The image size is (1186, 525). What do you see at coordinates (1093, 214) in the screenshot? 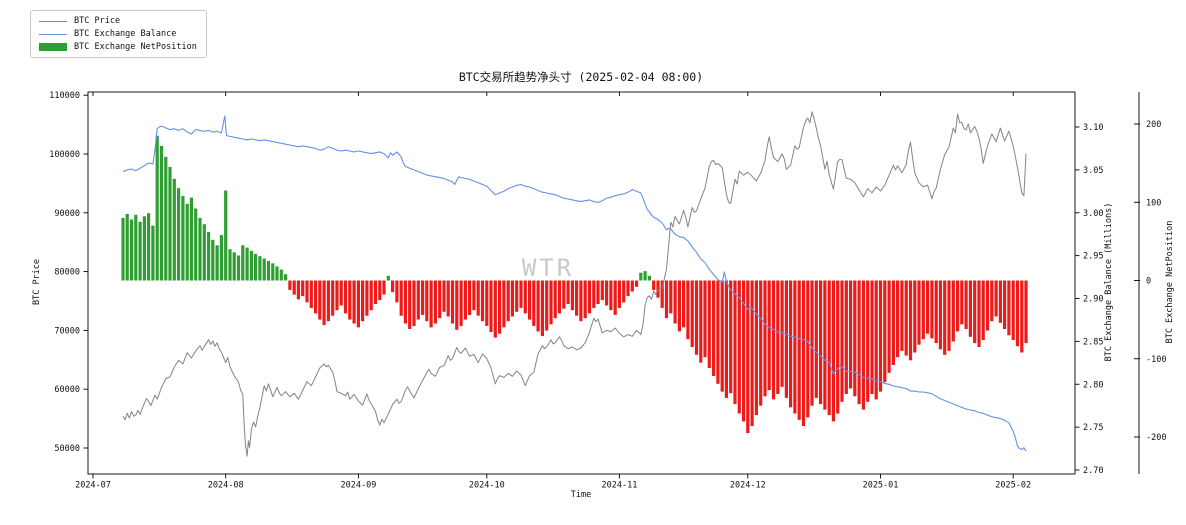
I see `balance-tick-label: 3.00` at bounding box center [1093, 214].